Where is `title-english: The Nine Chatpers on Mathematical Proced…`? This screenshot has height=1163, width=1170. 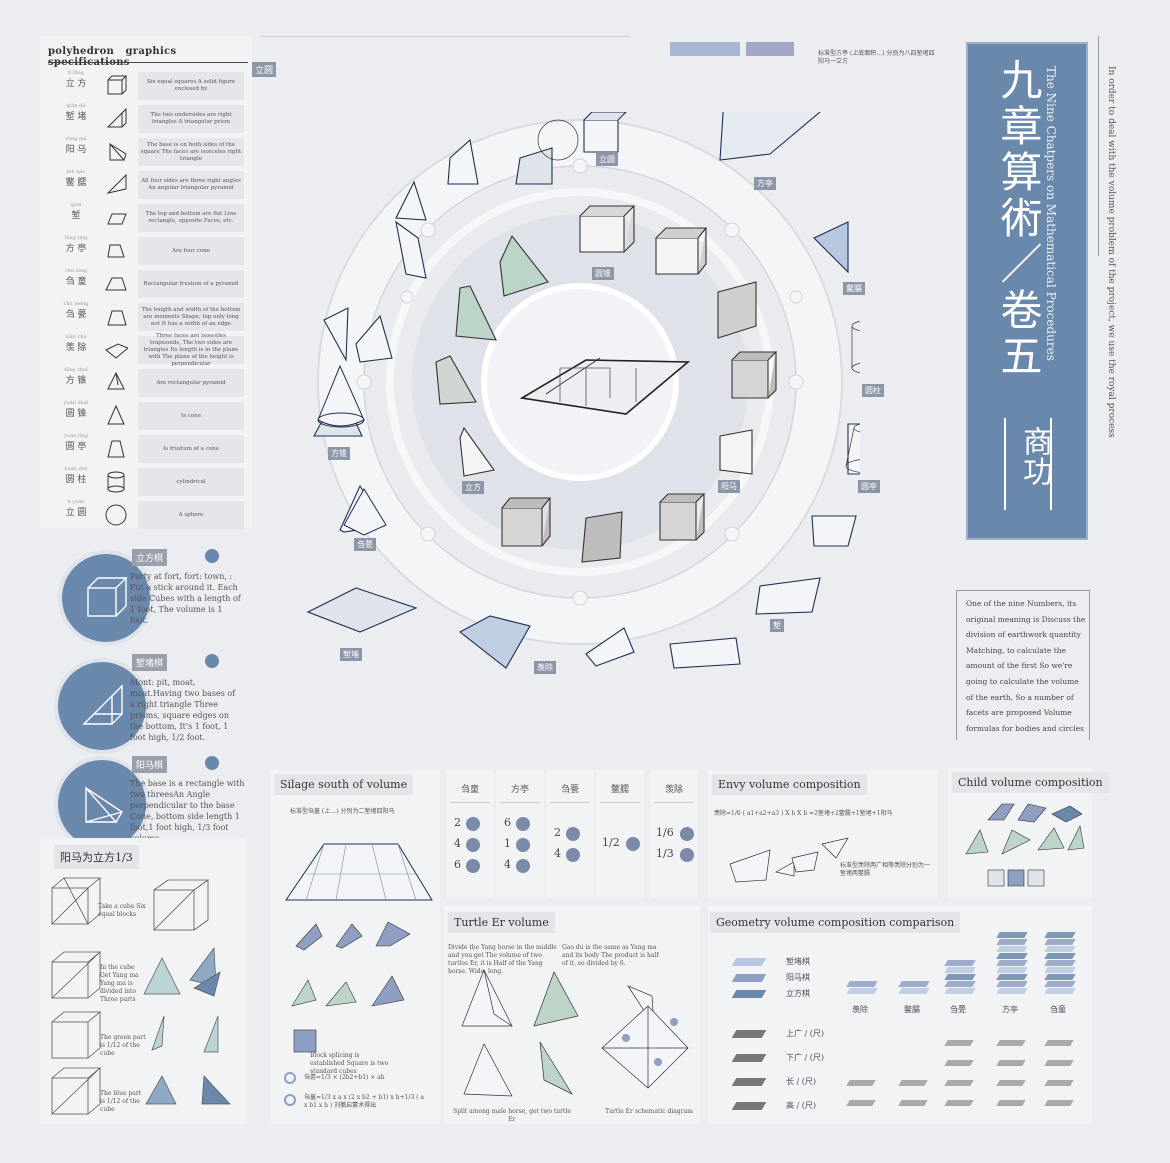
title-english: The Nine Chatpers on Mathematical Proced… is located at coordinates (1051, 213).